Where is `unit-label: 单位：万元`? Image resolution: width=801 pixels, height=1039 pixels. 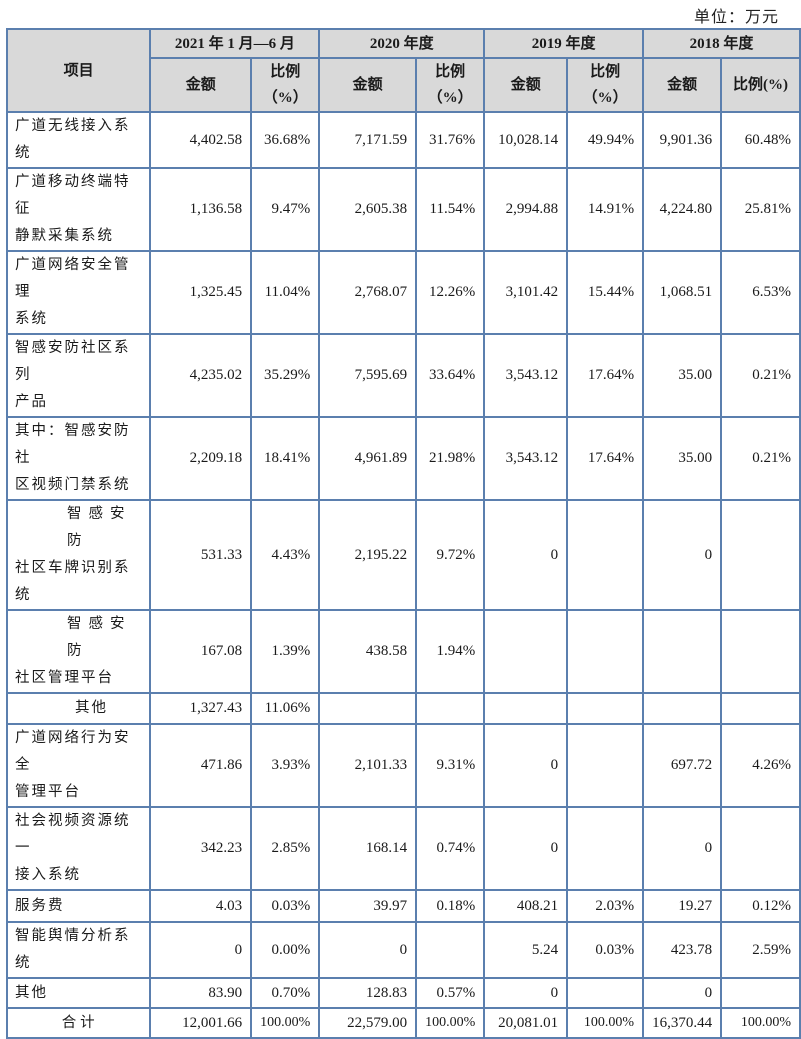
unit-label: 单位：万元 is located at coordinates (736, 17).